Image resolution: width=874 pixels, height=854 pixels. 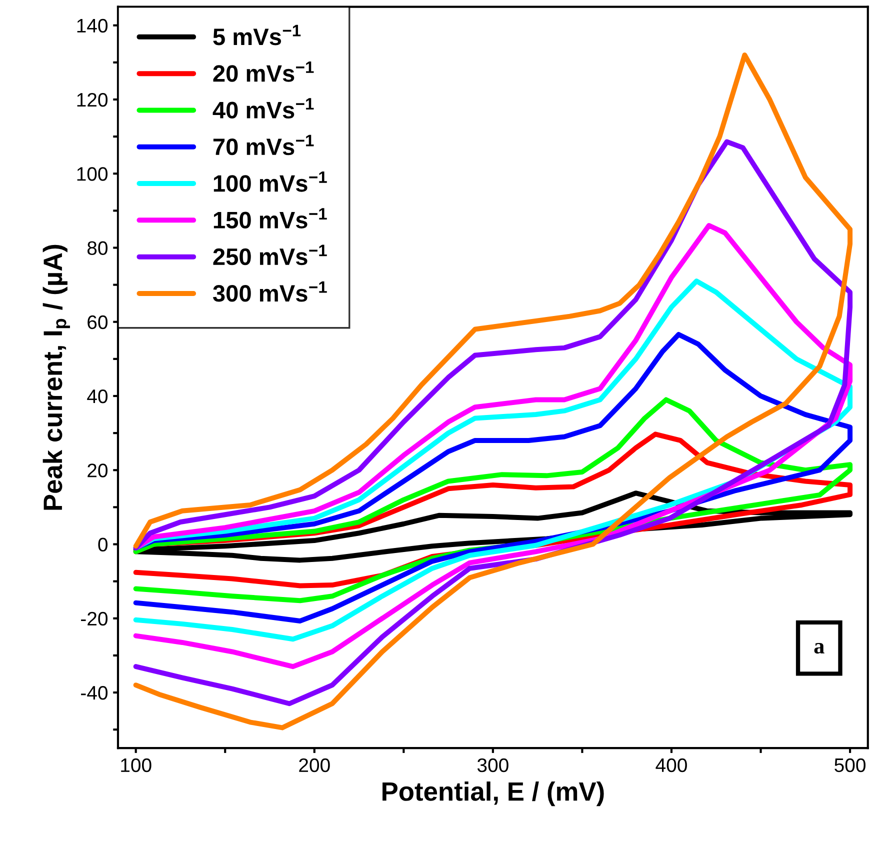 I want to click on legend-label: 100 mVs$^{−1}$, so click(x=270, y=181).